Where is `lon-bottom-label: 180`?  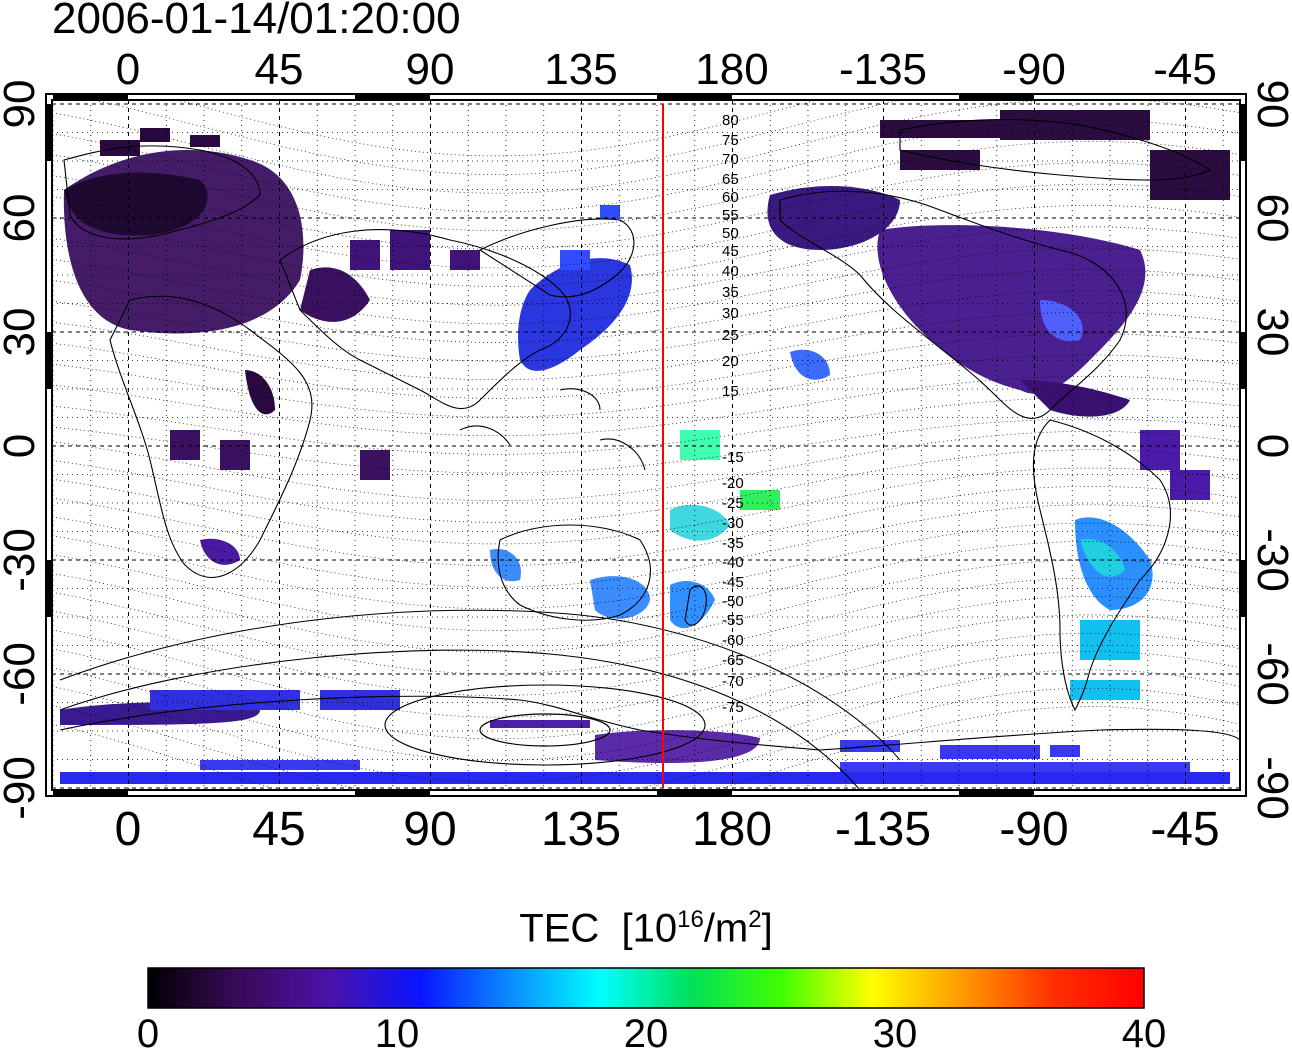 lon-bottom-label: 180 is located at coordinates (732, 829).